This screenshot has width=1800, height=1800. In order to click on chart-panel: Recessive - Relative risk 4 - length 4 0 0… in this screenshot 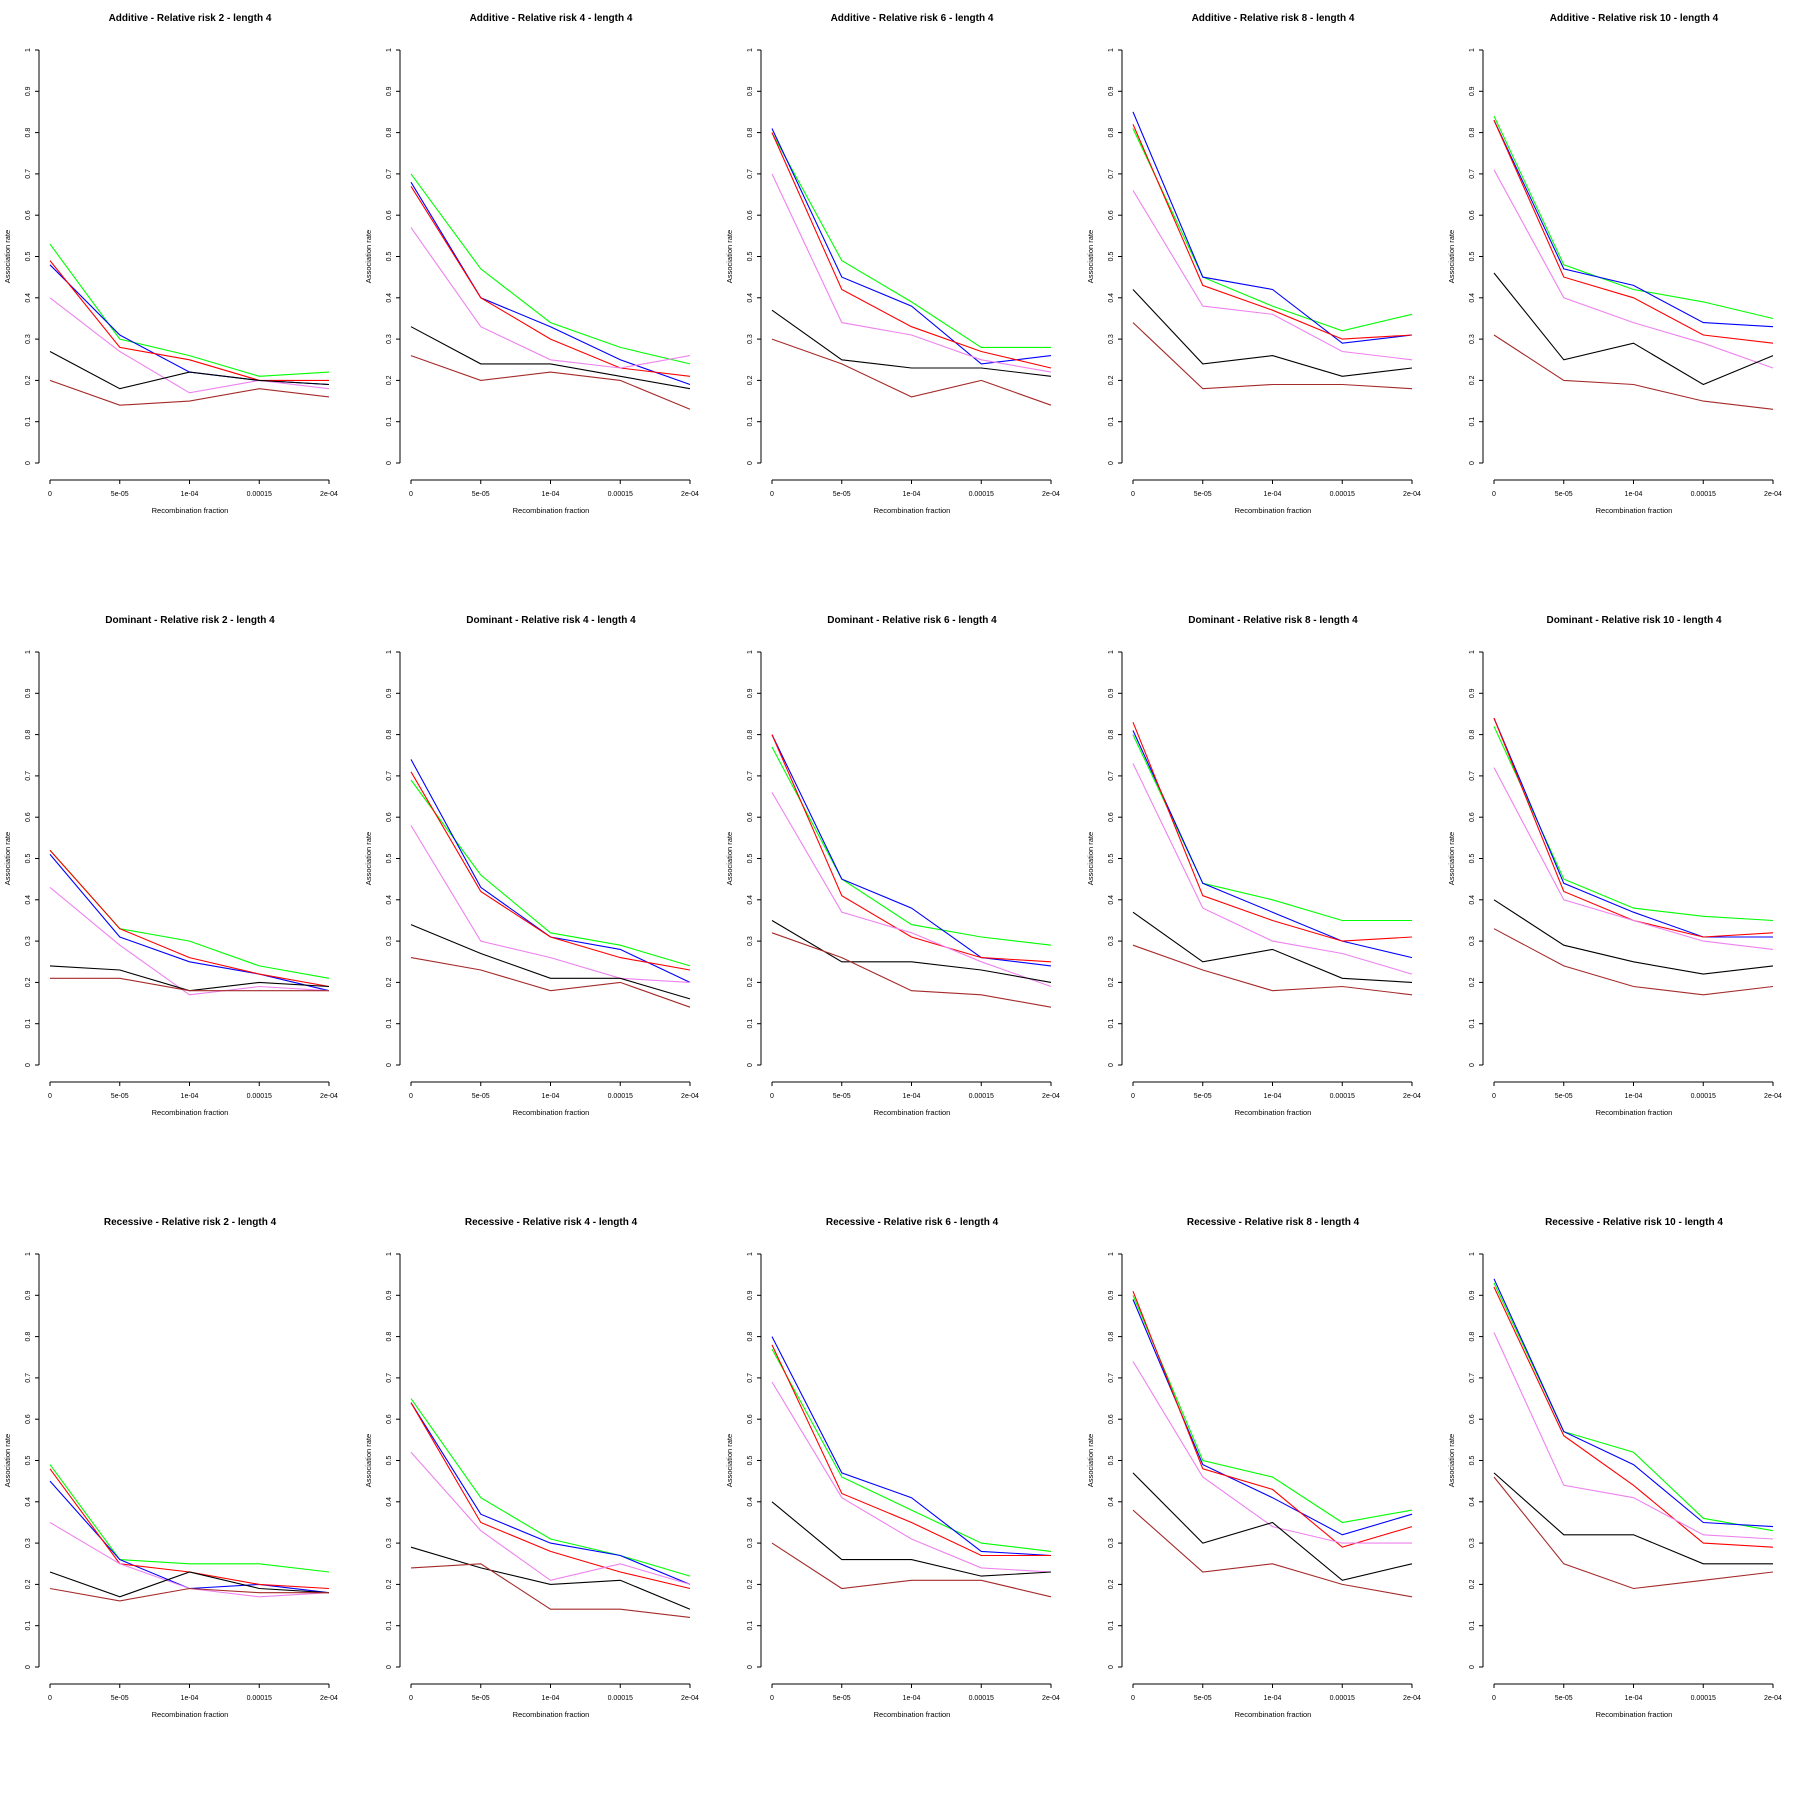, I will do `click(531, 1468)`.